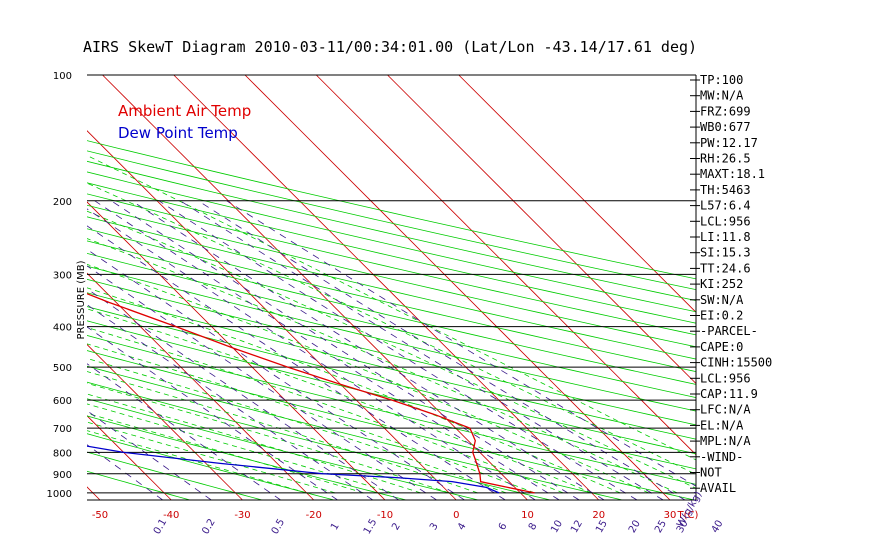 The height and width of the screenshot is (560, 870). Describe the element at coordinates (396, 526) in the screenshot. I see `mixing-ratio-label: 2` at that location.